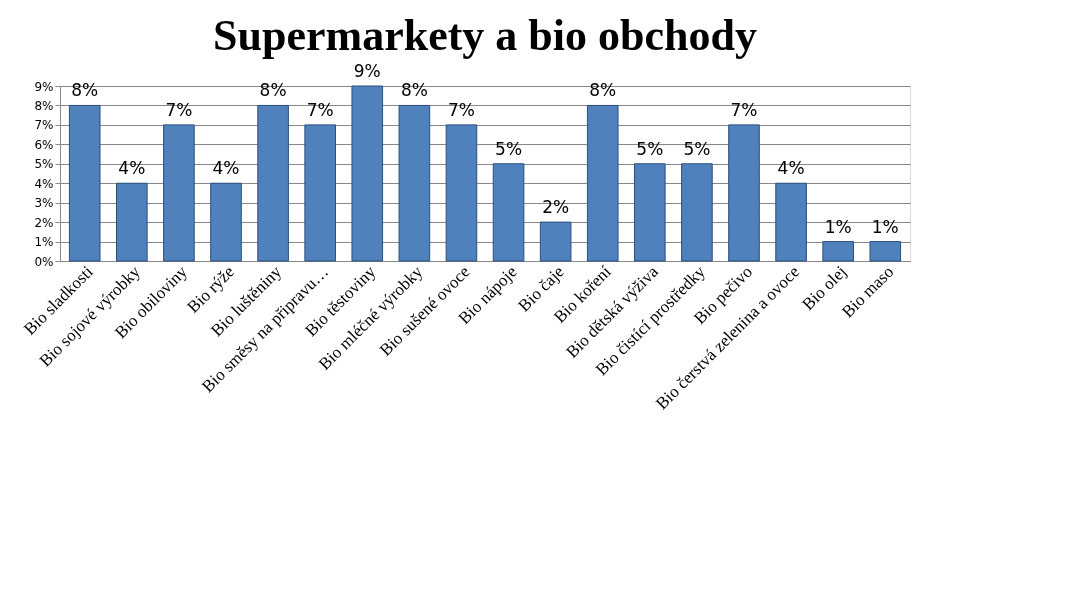  I want to click on y-tick-label: 5%, so click(44, 164).